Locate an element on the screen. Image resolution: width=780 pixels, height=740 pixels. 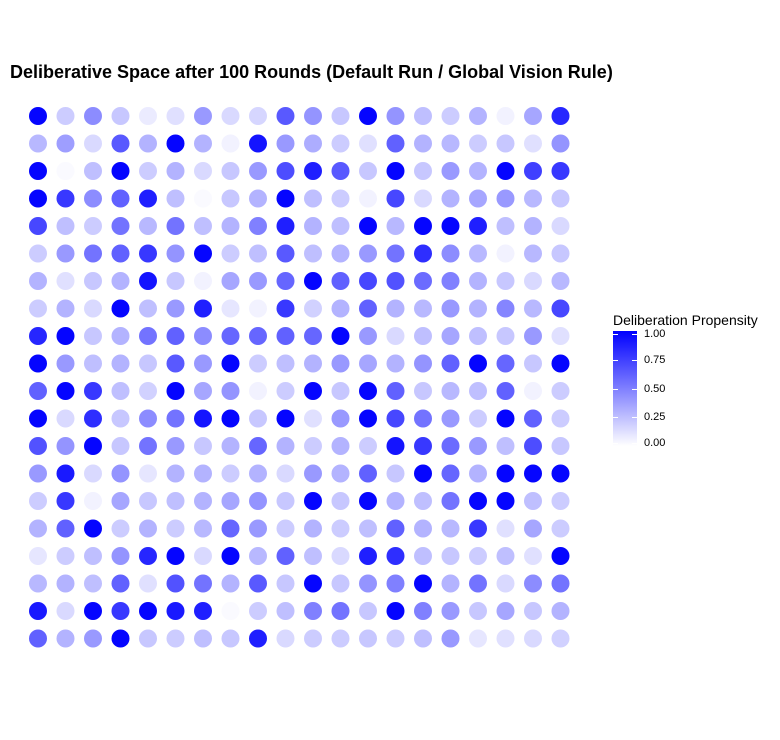
agent-dot-r11-c20 is located at coordinates (560, 391).